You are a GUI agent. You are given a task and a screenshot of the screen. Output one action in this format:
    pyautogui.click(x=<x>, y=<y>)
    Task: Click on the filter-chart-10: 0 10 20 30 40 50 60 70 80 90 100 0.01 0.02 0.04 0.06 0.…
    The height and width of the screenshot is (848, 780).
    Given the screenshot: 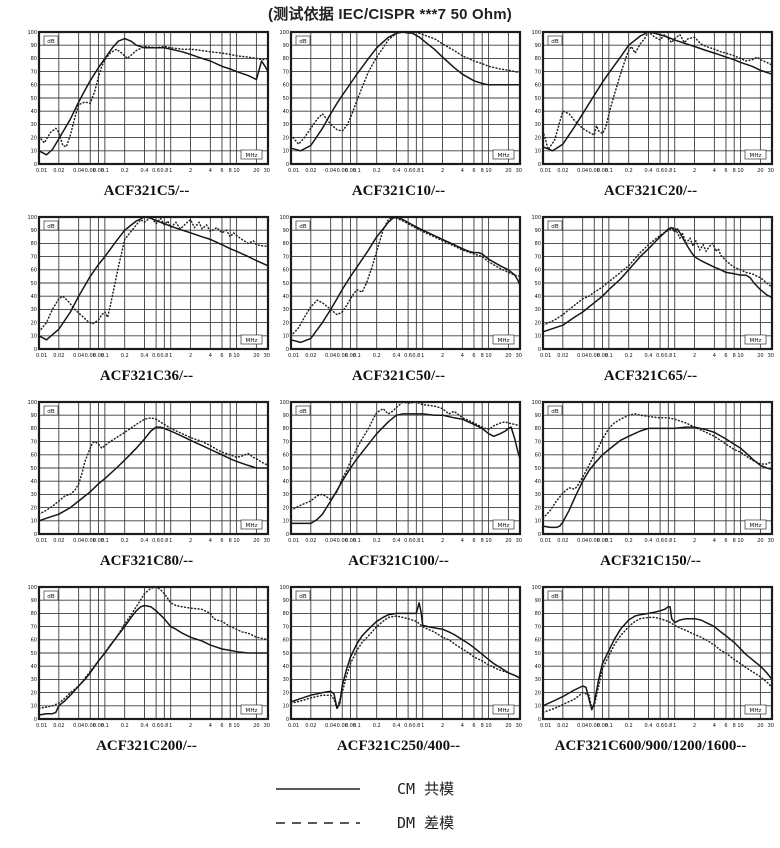 What is the action you would take?
    pyautogui.click(x=398, y=676)
    